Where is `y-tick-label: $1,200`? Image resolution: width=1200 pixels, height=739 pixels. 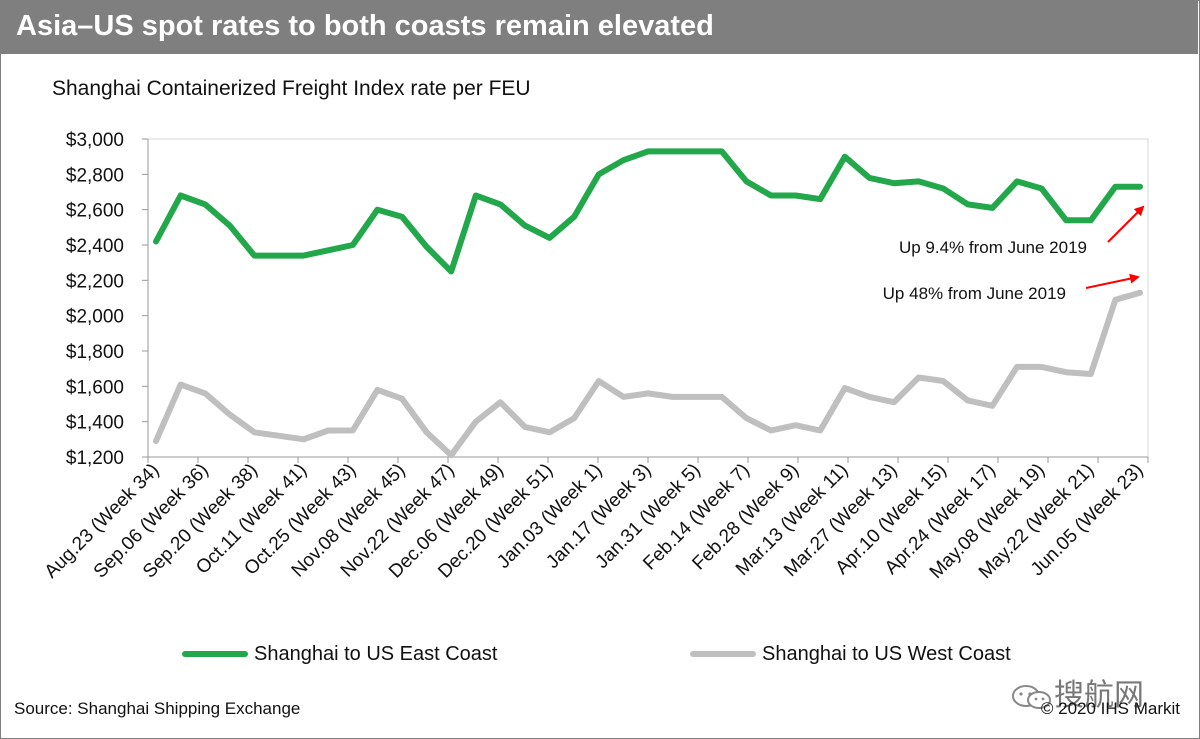 y-tick-label: $1,200 is located at coordinates (95, 458).